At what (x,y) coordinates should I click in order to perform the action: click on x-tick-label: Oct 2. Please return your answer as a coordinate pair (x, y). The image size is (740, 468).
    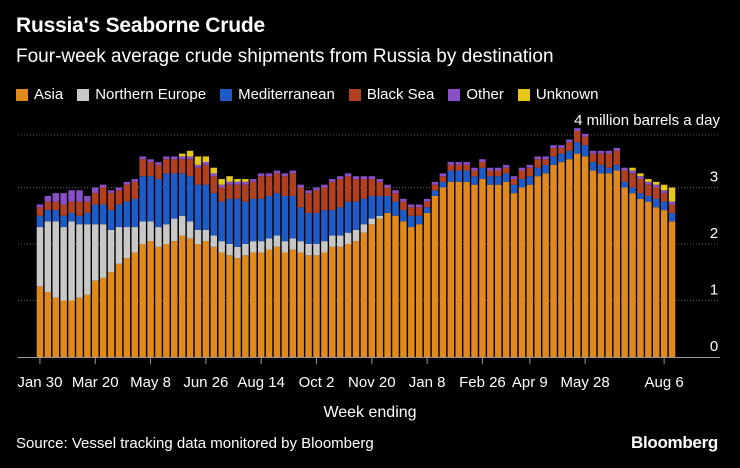
    Looking at the image, I should click on (317, 382).